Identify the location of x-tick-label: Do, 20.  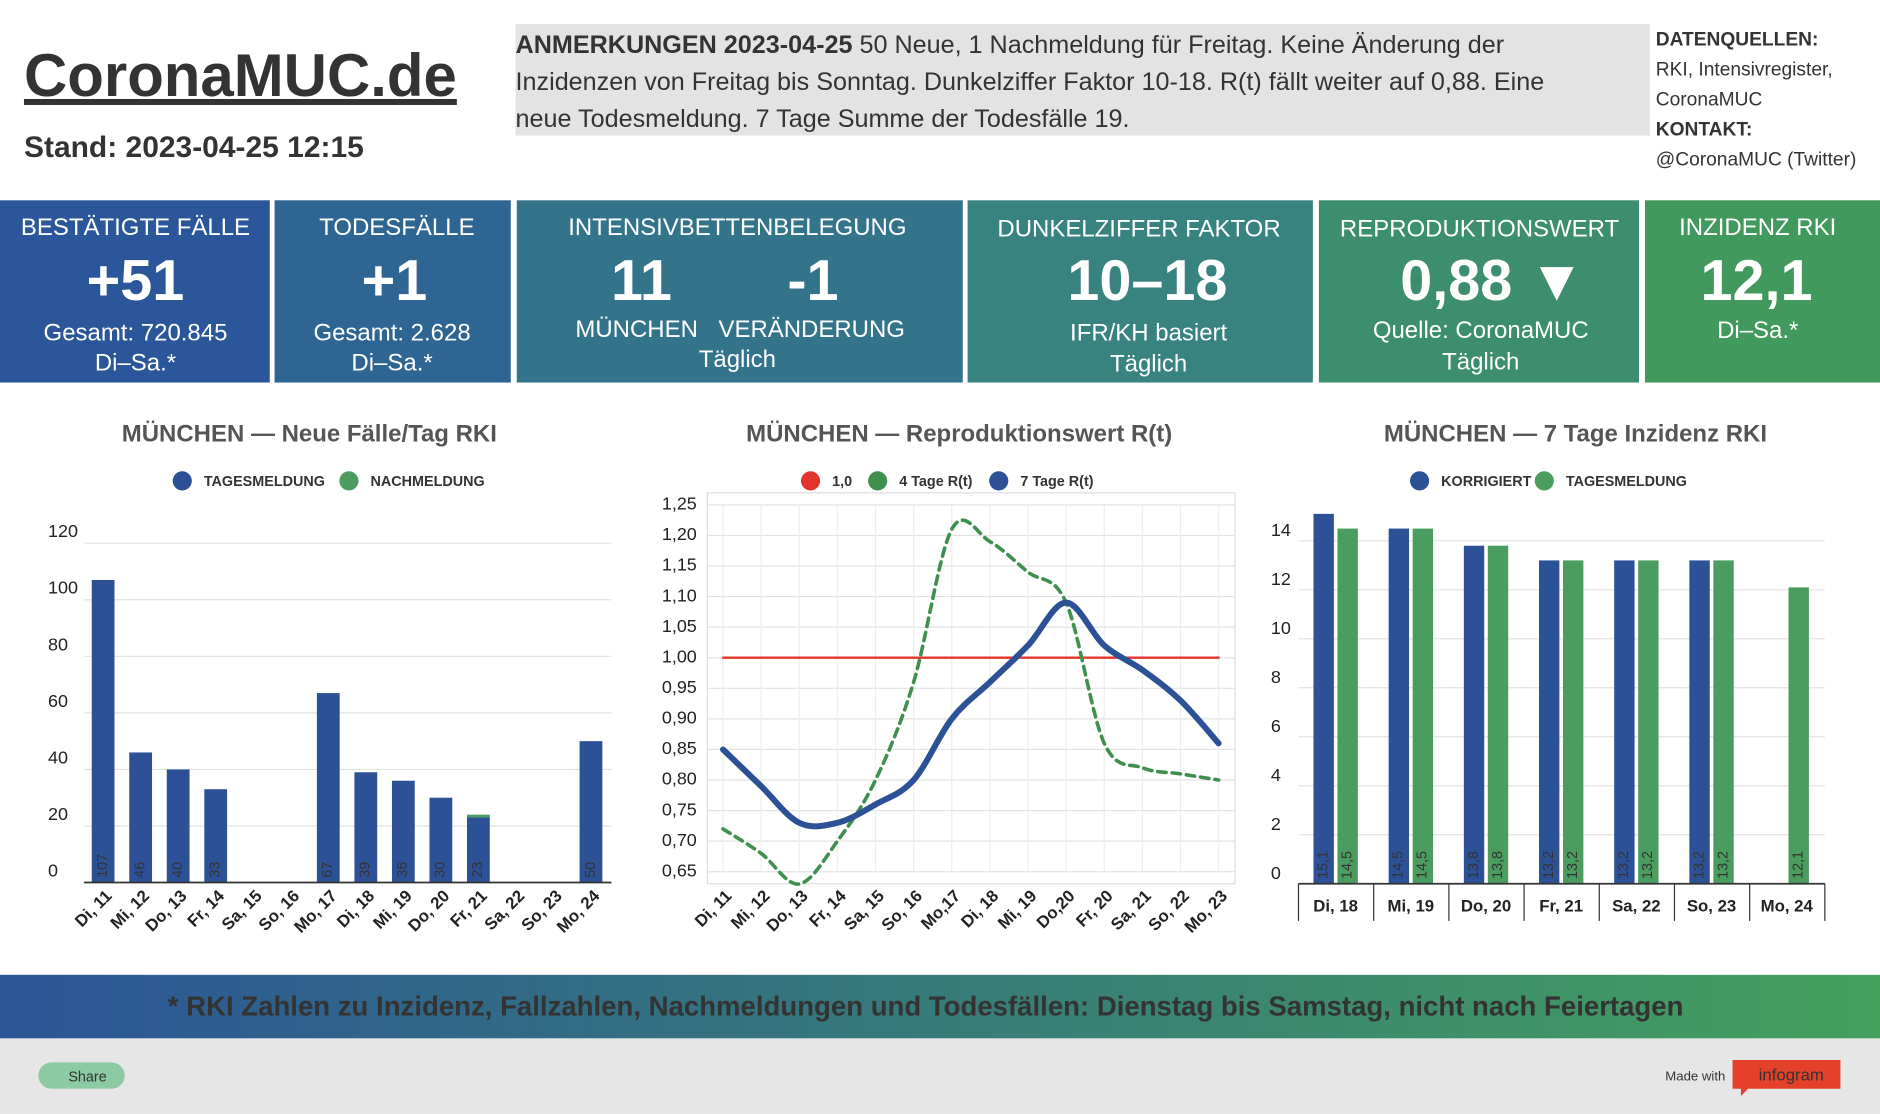
(1486, 905).